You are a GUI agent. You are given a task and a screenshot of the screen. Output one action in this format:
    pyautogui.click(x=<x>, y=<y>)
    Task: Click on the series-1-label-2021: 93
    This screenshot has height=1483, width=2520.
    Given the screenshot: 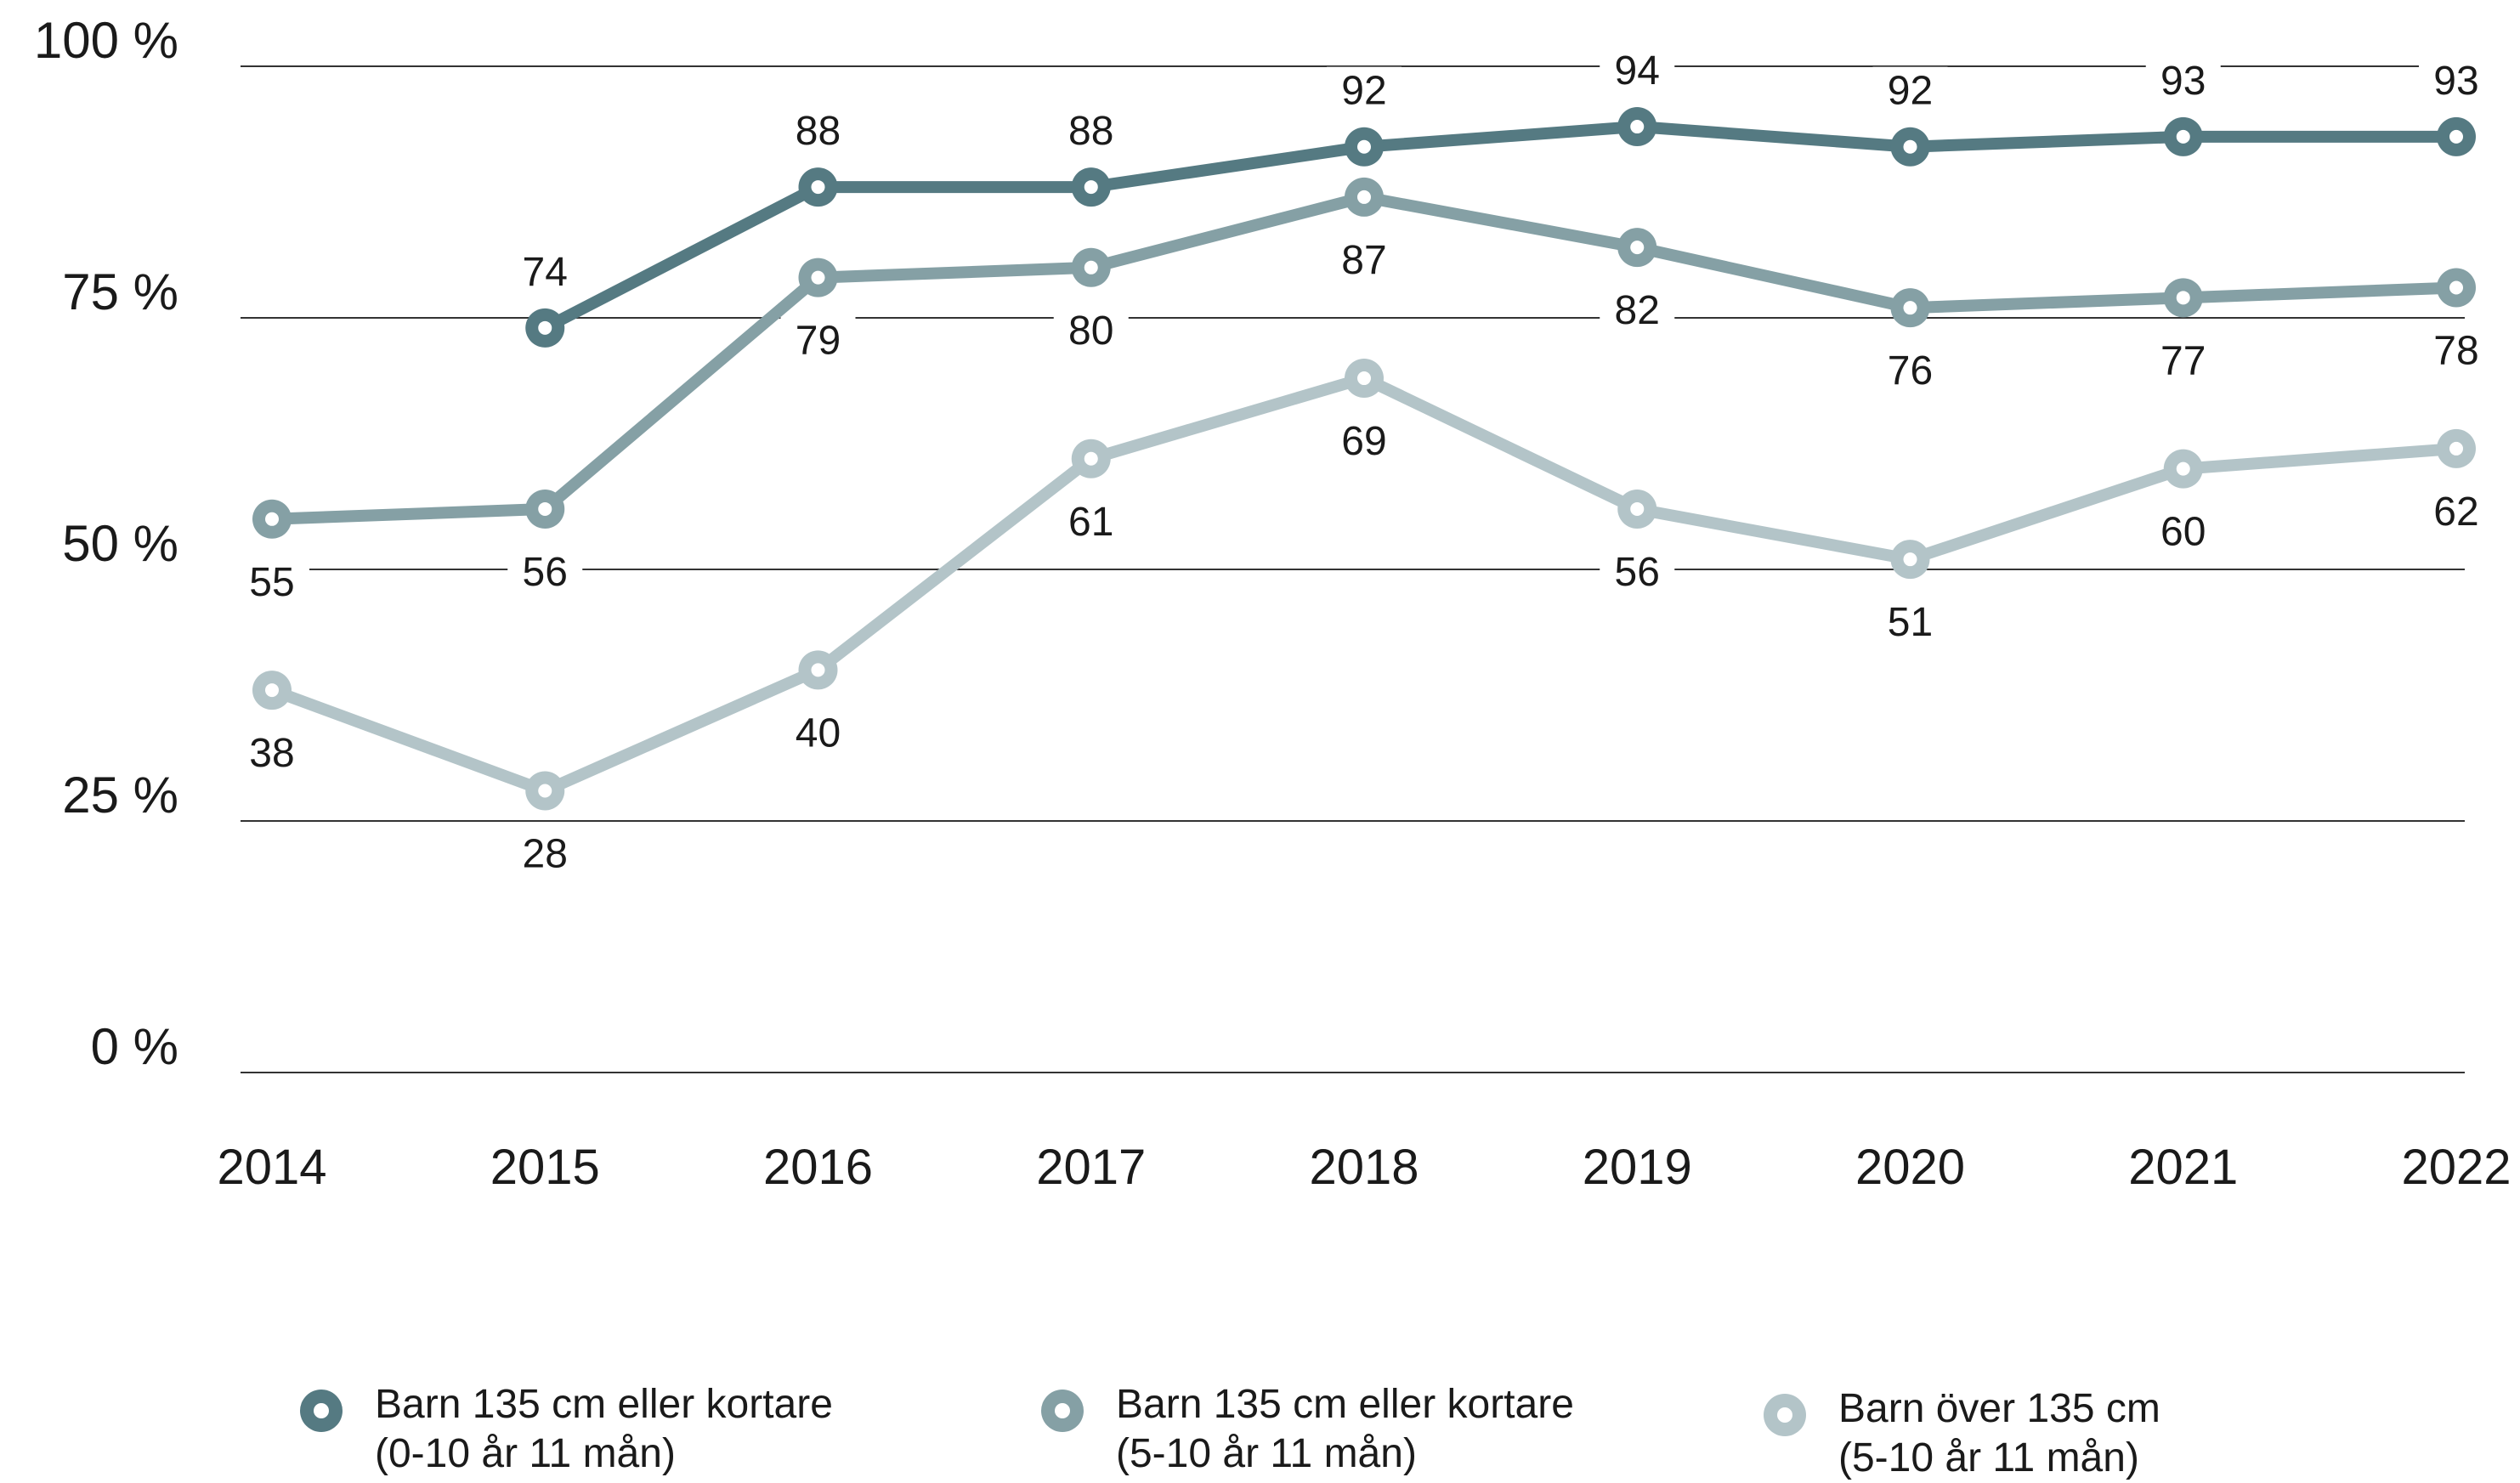 What is the action you would take?
    pyautogui.click(x=2183, y=81)
    